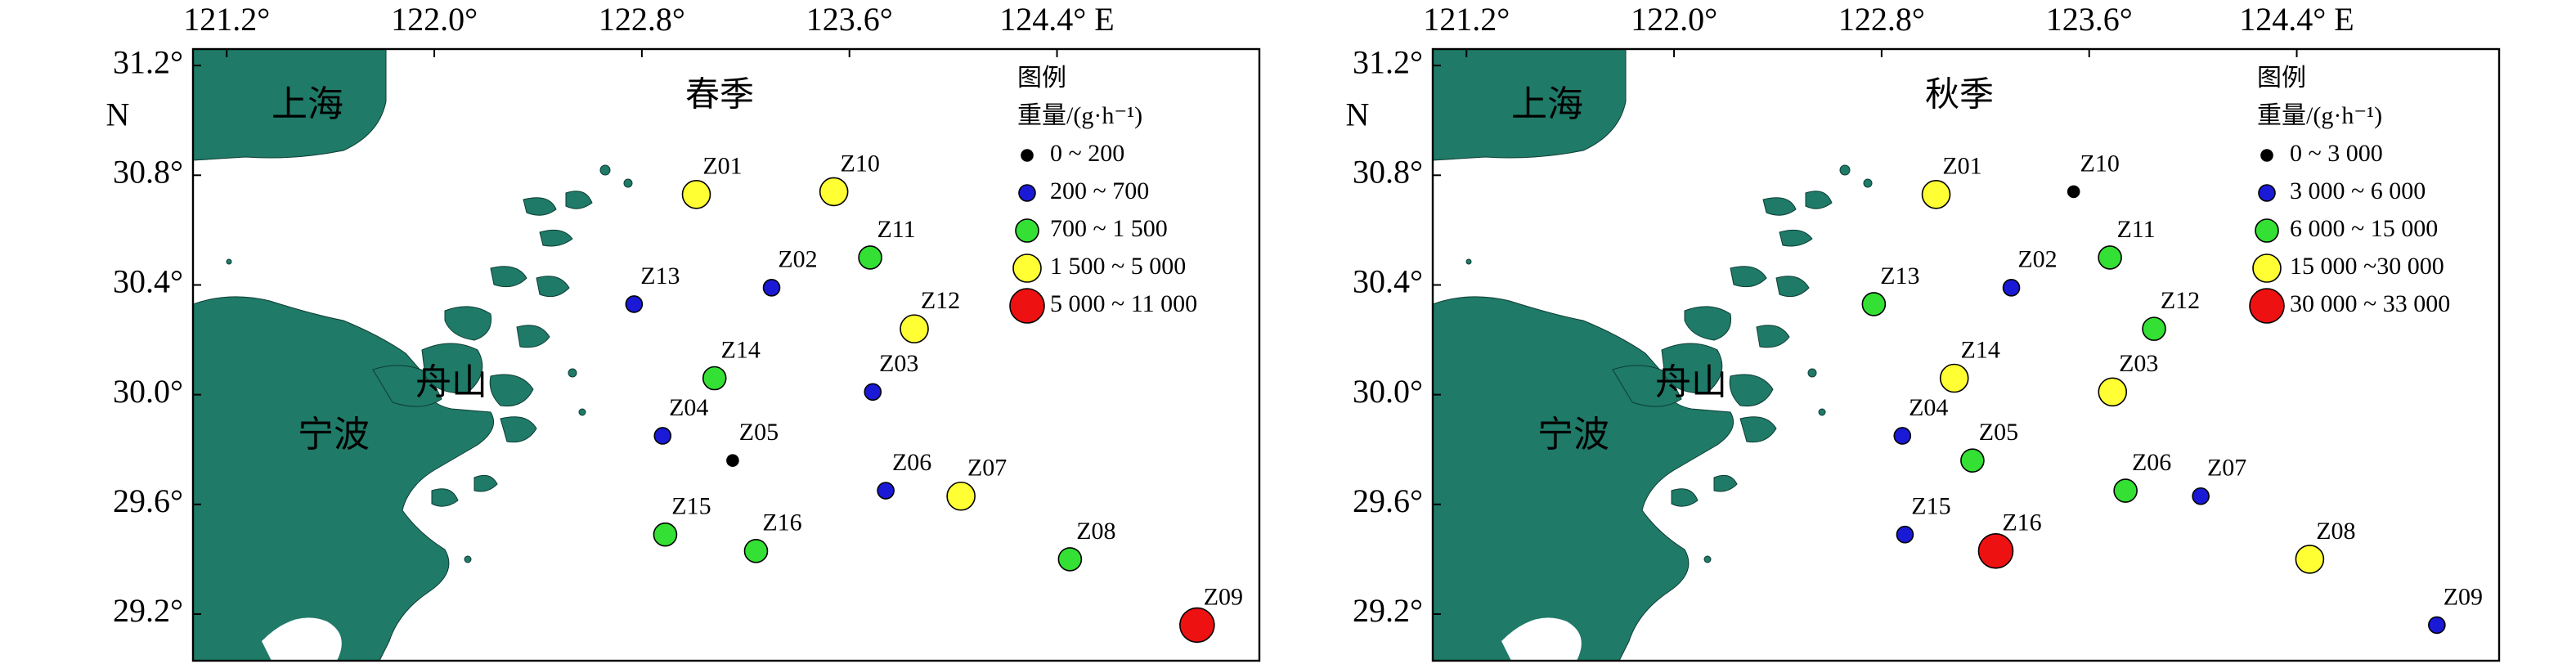  I want to click on station-label: Z14, so click(741, 349).